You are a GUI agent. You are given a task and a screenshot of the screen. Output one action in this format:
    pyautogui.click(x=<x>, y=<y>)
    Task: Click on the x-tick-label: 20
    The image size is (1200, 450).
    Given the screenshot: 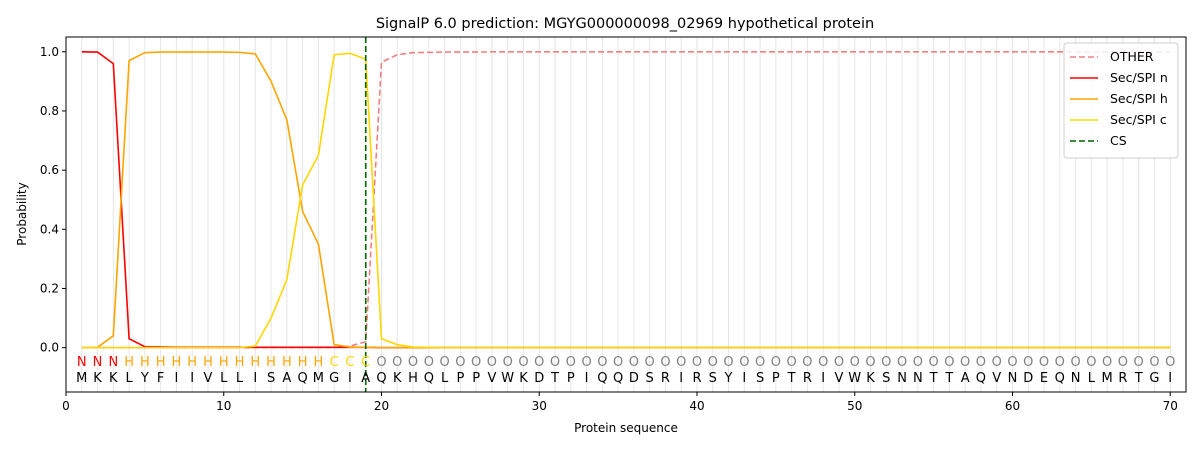 What is the action you would take?
    pyautogui.click(x=381, y=406)
    